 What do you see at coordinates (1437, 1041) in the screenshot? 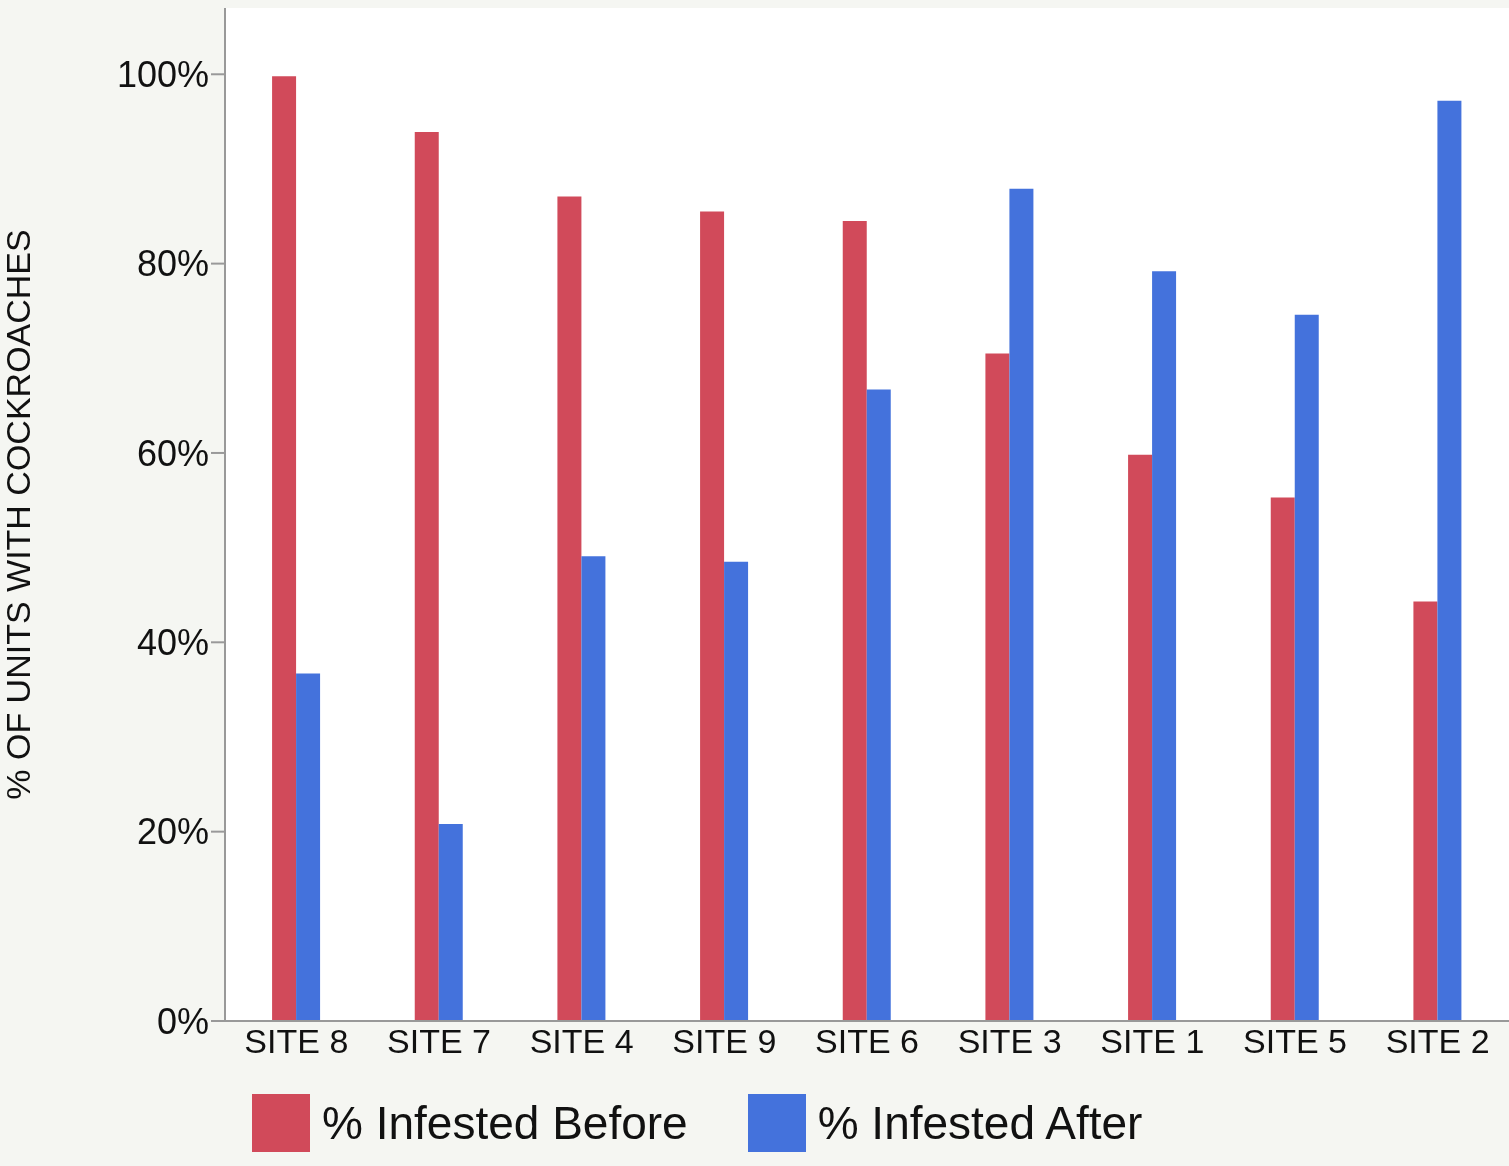
I see `x-tick-label: SITE 2` at bounding box center [1437, 1041].